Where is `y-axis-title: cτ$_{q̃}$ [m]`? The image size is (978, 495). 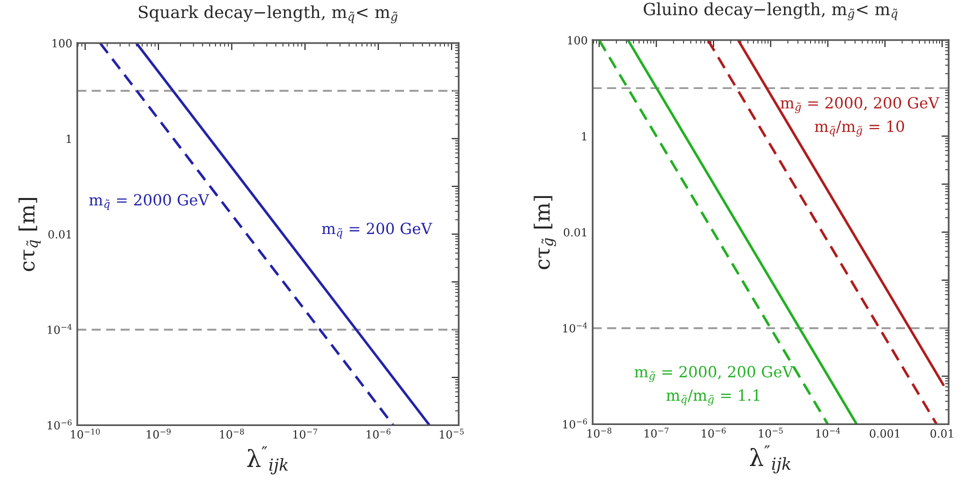 y-axis-title: cτ$_{q̃}$ [m] is located at coordinates (29, 235).